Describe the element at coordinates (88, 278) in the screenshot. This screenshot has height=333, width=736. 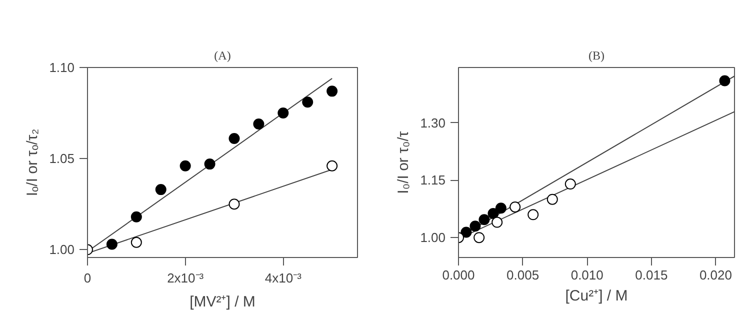
I see `x-tick-label: 0` at that location.